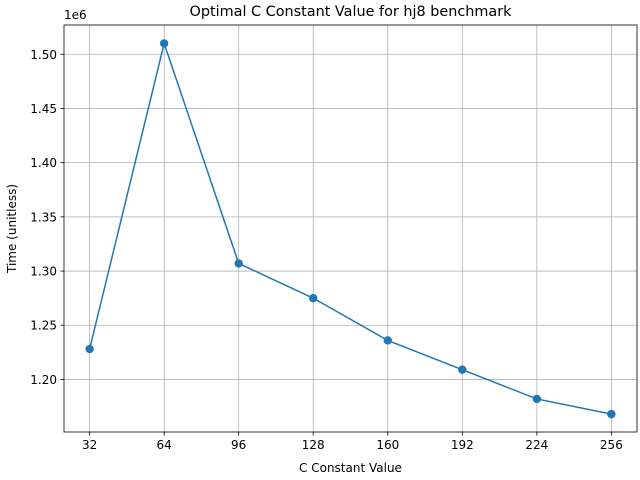  I want to click on x-tick-label: 160, so click(387, 445).